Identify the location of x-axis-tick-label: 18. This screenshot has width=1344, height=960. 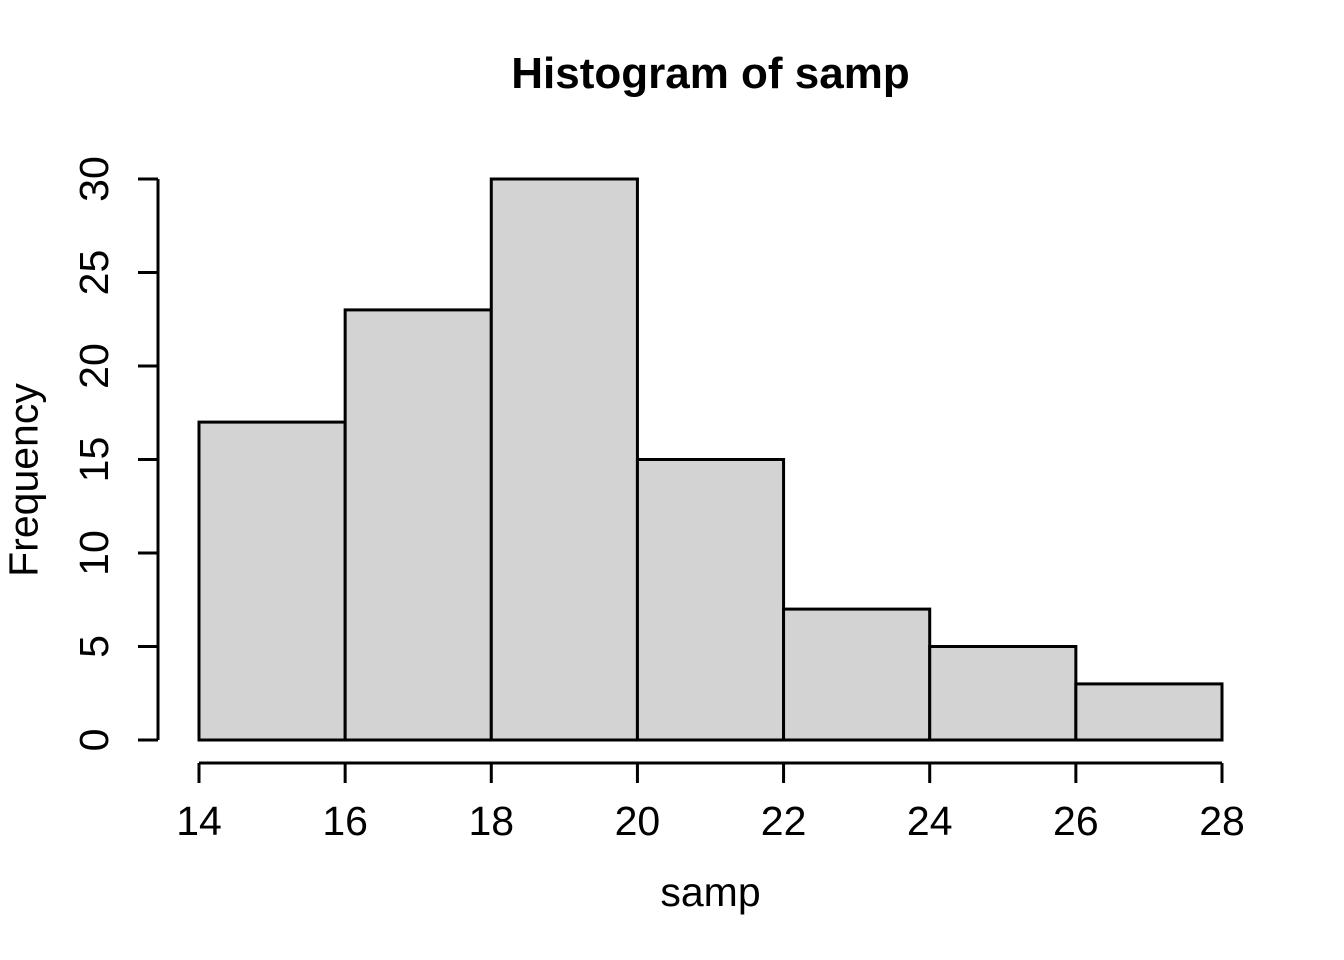
(491, 821).